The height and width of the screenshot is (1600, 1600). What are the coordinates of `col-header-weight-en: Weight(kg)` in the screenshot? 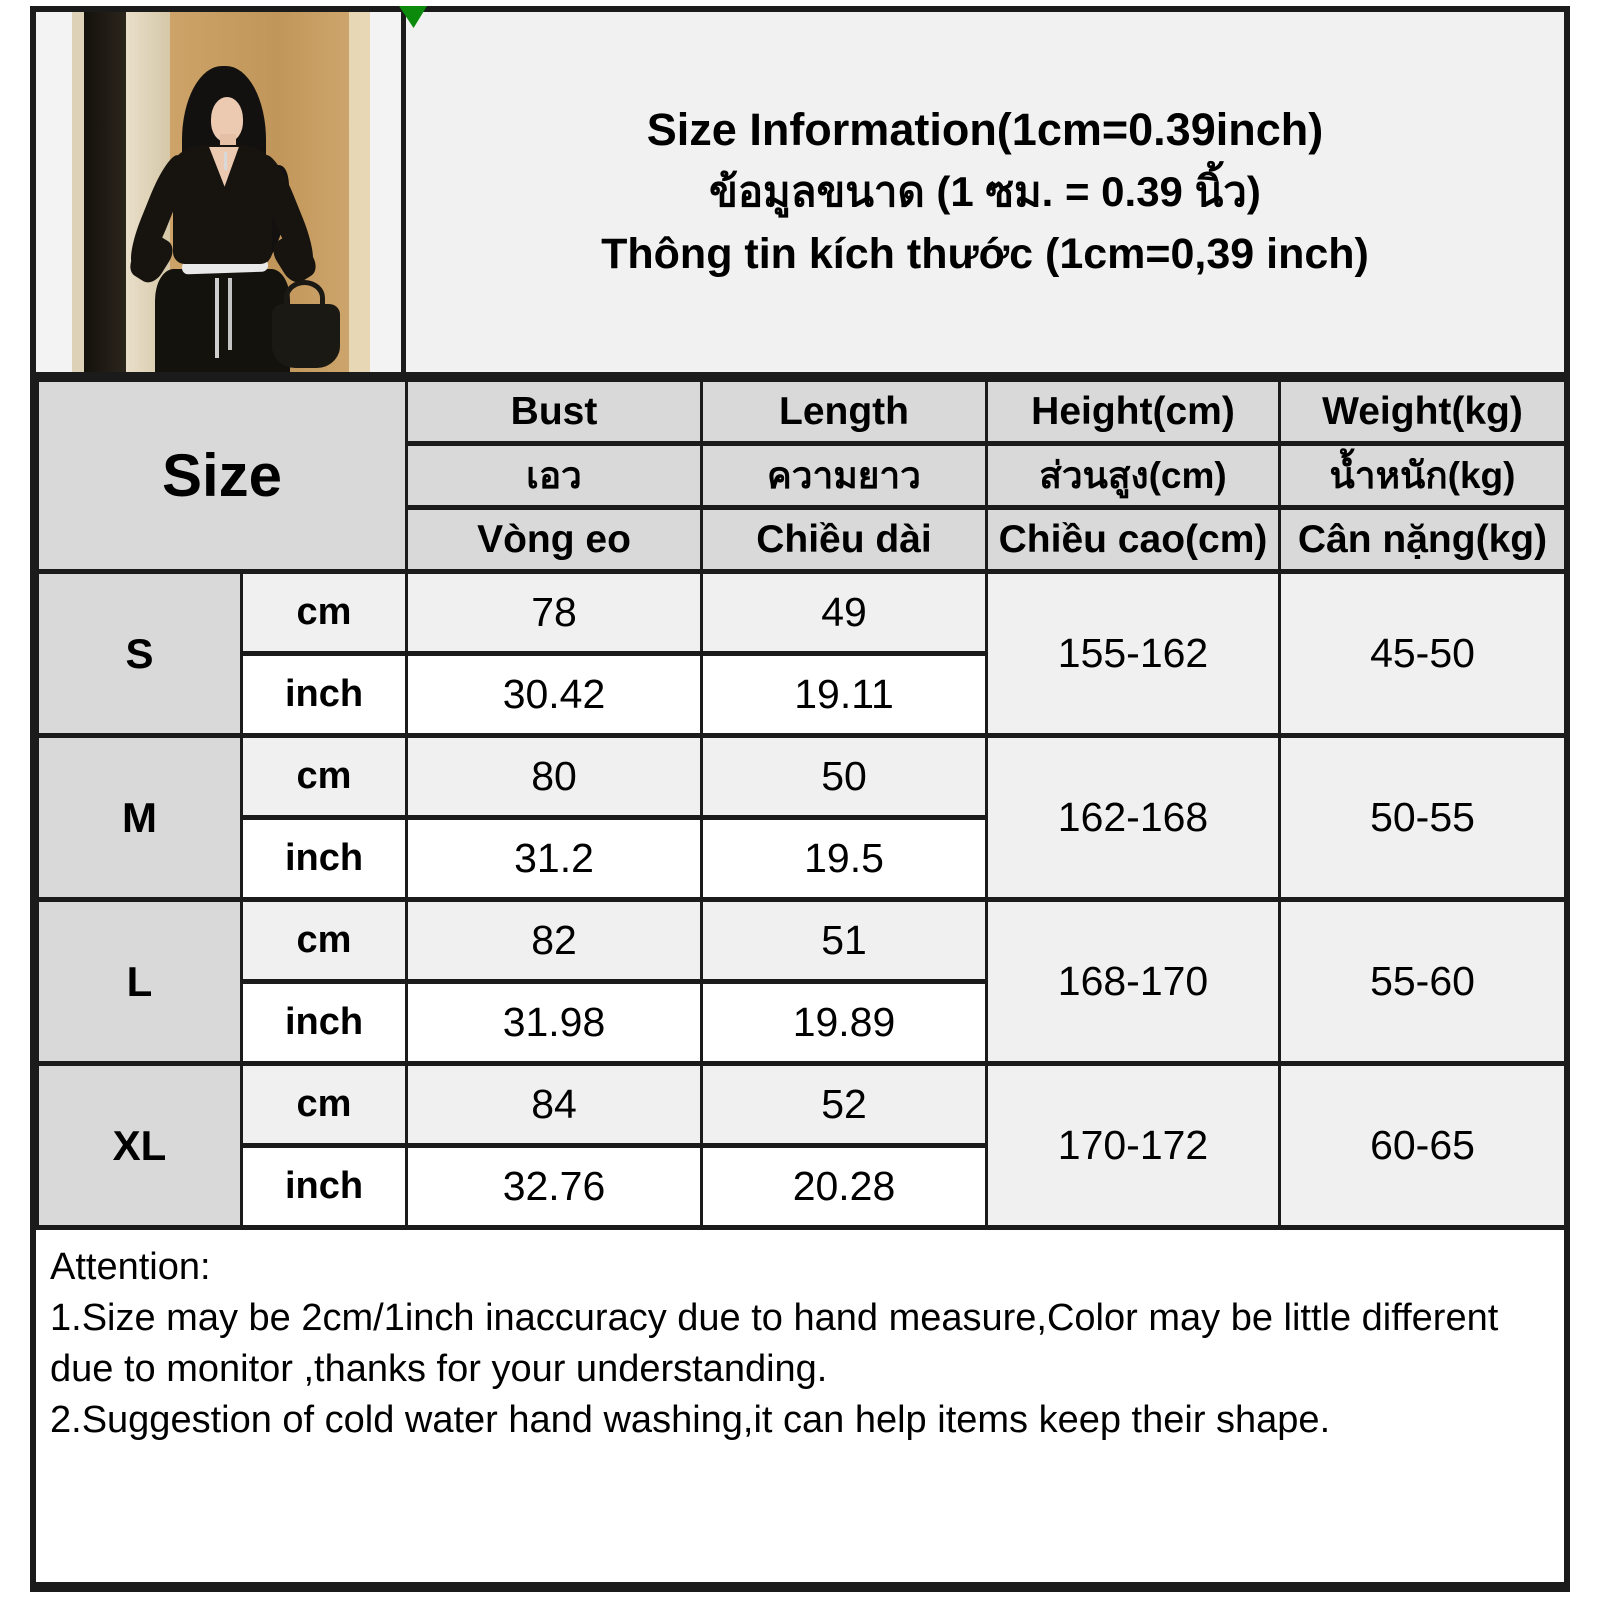 It's located at (1421, 411).